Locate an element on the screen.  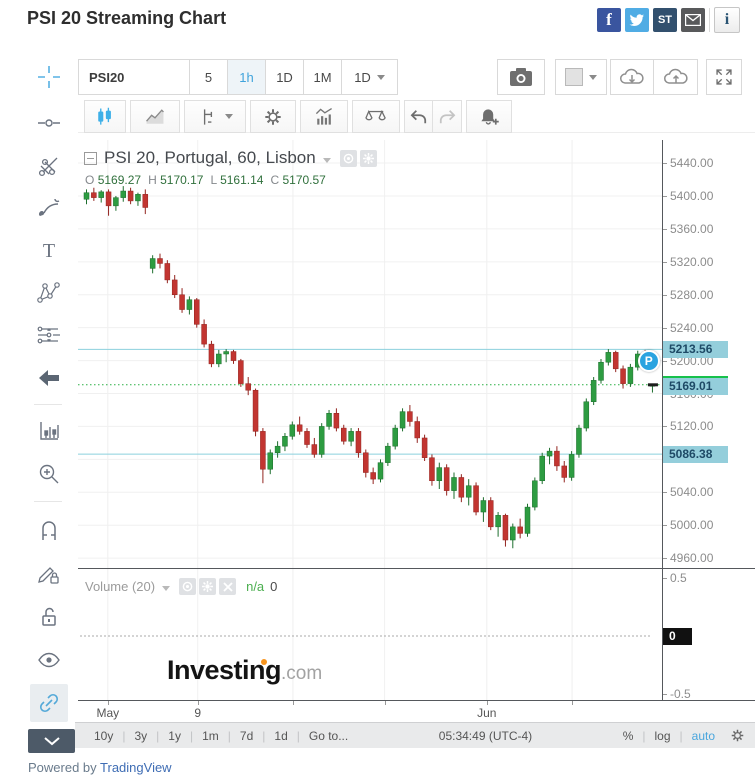
volume-tick-label: -0.5 is located at coordinates (680, 694).